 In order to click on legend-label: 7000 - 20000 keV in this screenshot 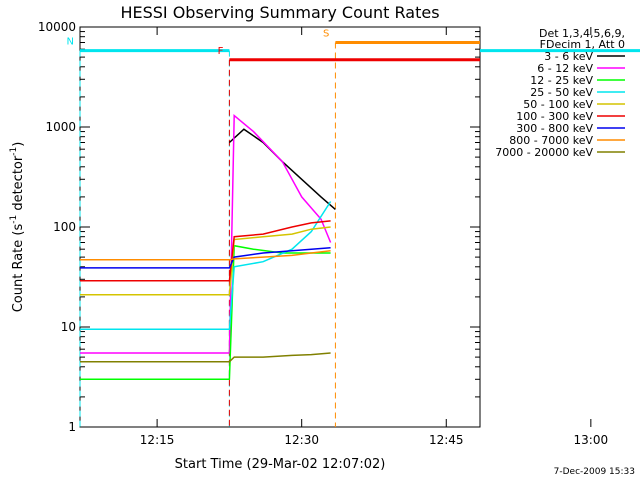, I will do `click(544, 152)`.